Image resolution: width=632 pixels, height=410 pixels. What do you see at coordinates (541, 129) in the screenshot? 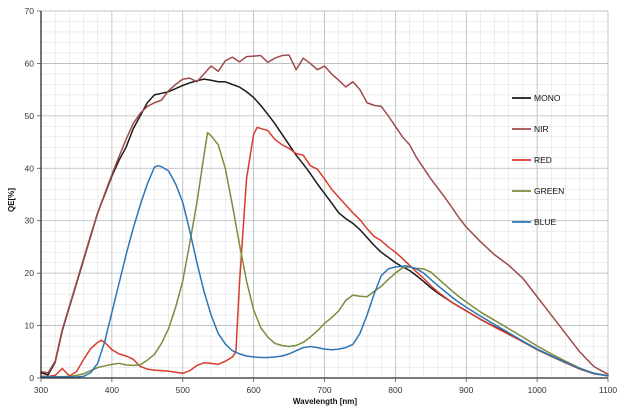
I see `legend-label: NIR` at bounding box center [541, 129].